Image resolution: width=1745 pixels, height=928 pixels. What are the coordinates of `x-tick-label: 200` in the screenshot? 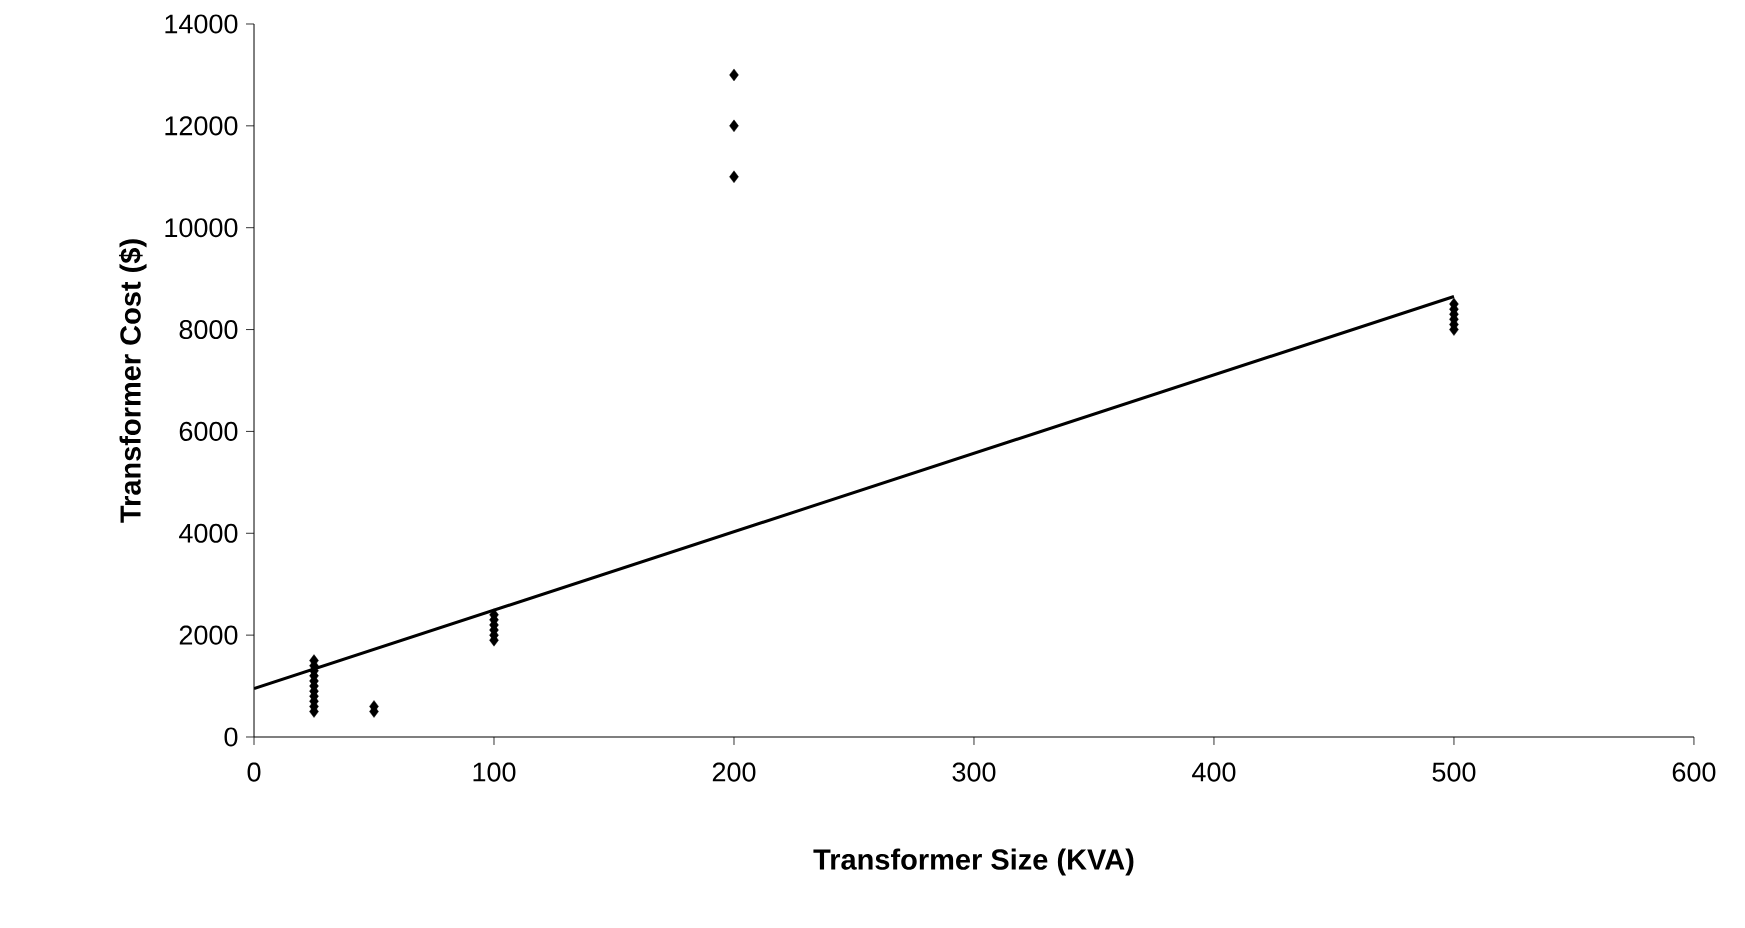 It's located at (734, 772).